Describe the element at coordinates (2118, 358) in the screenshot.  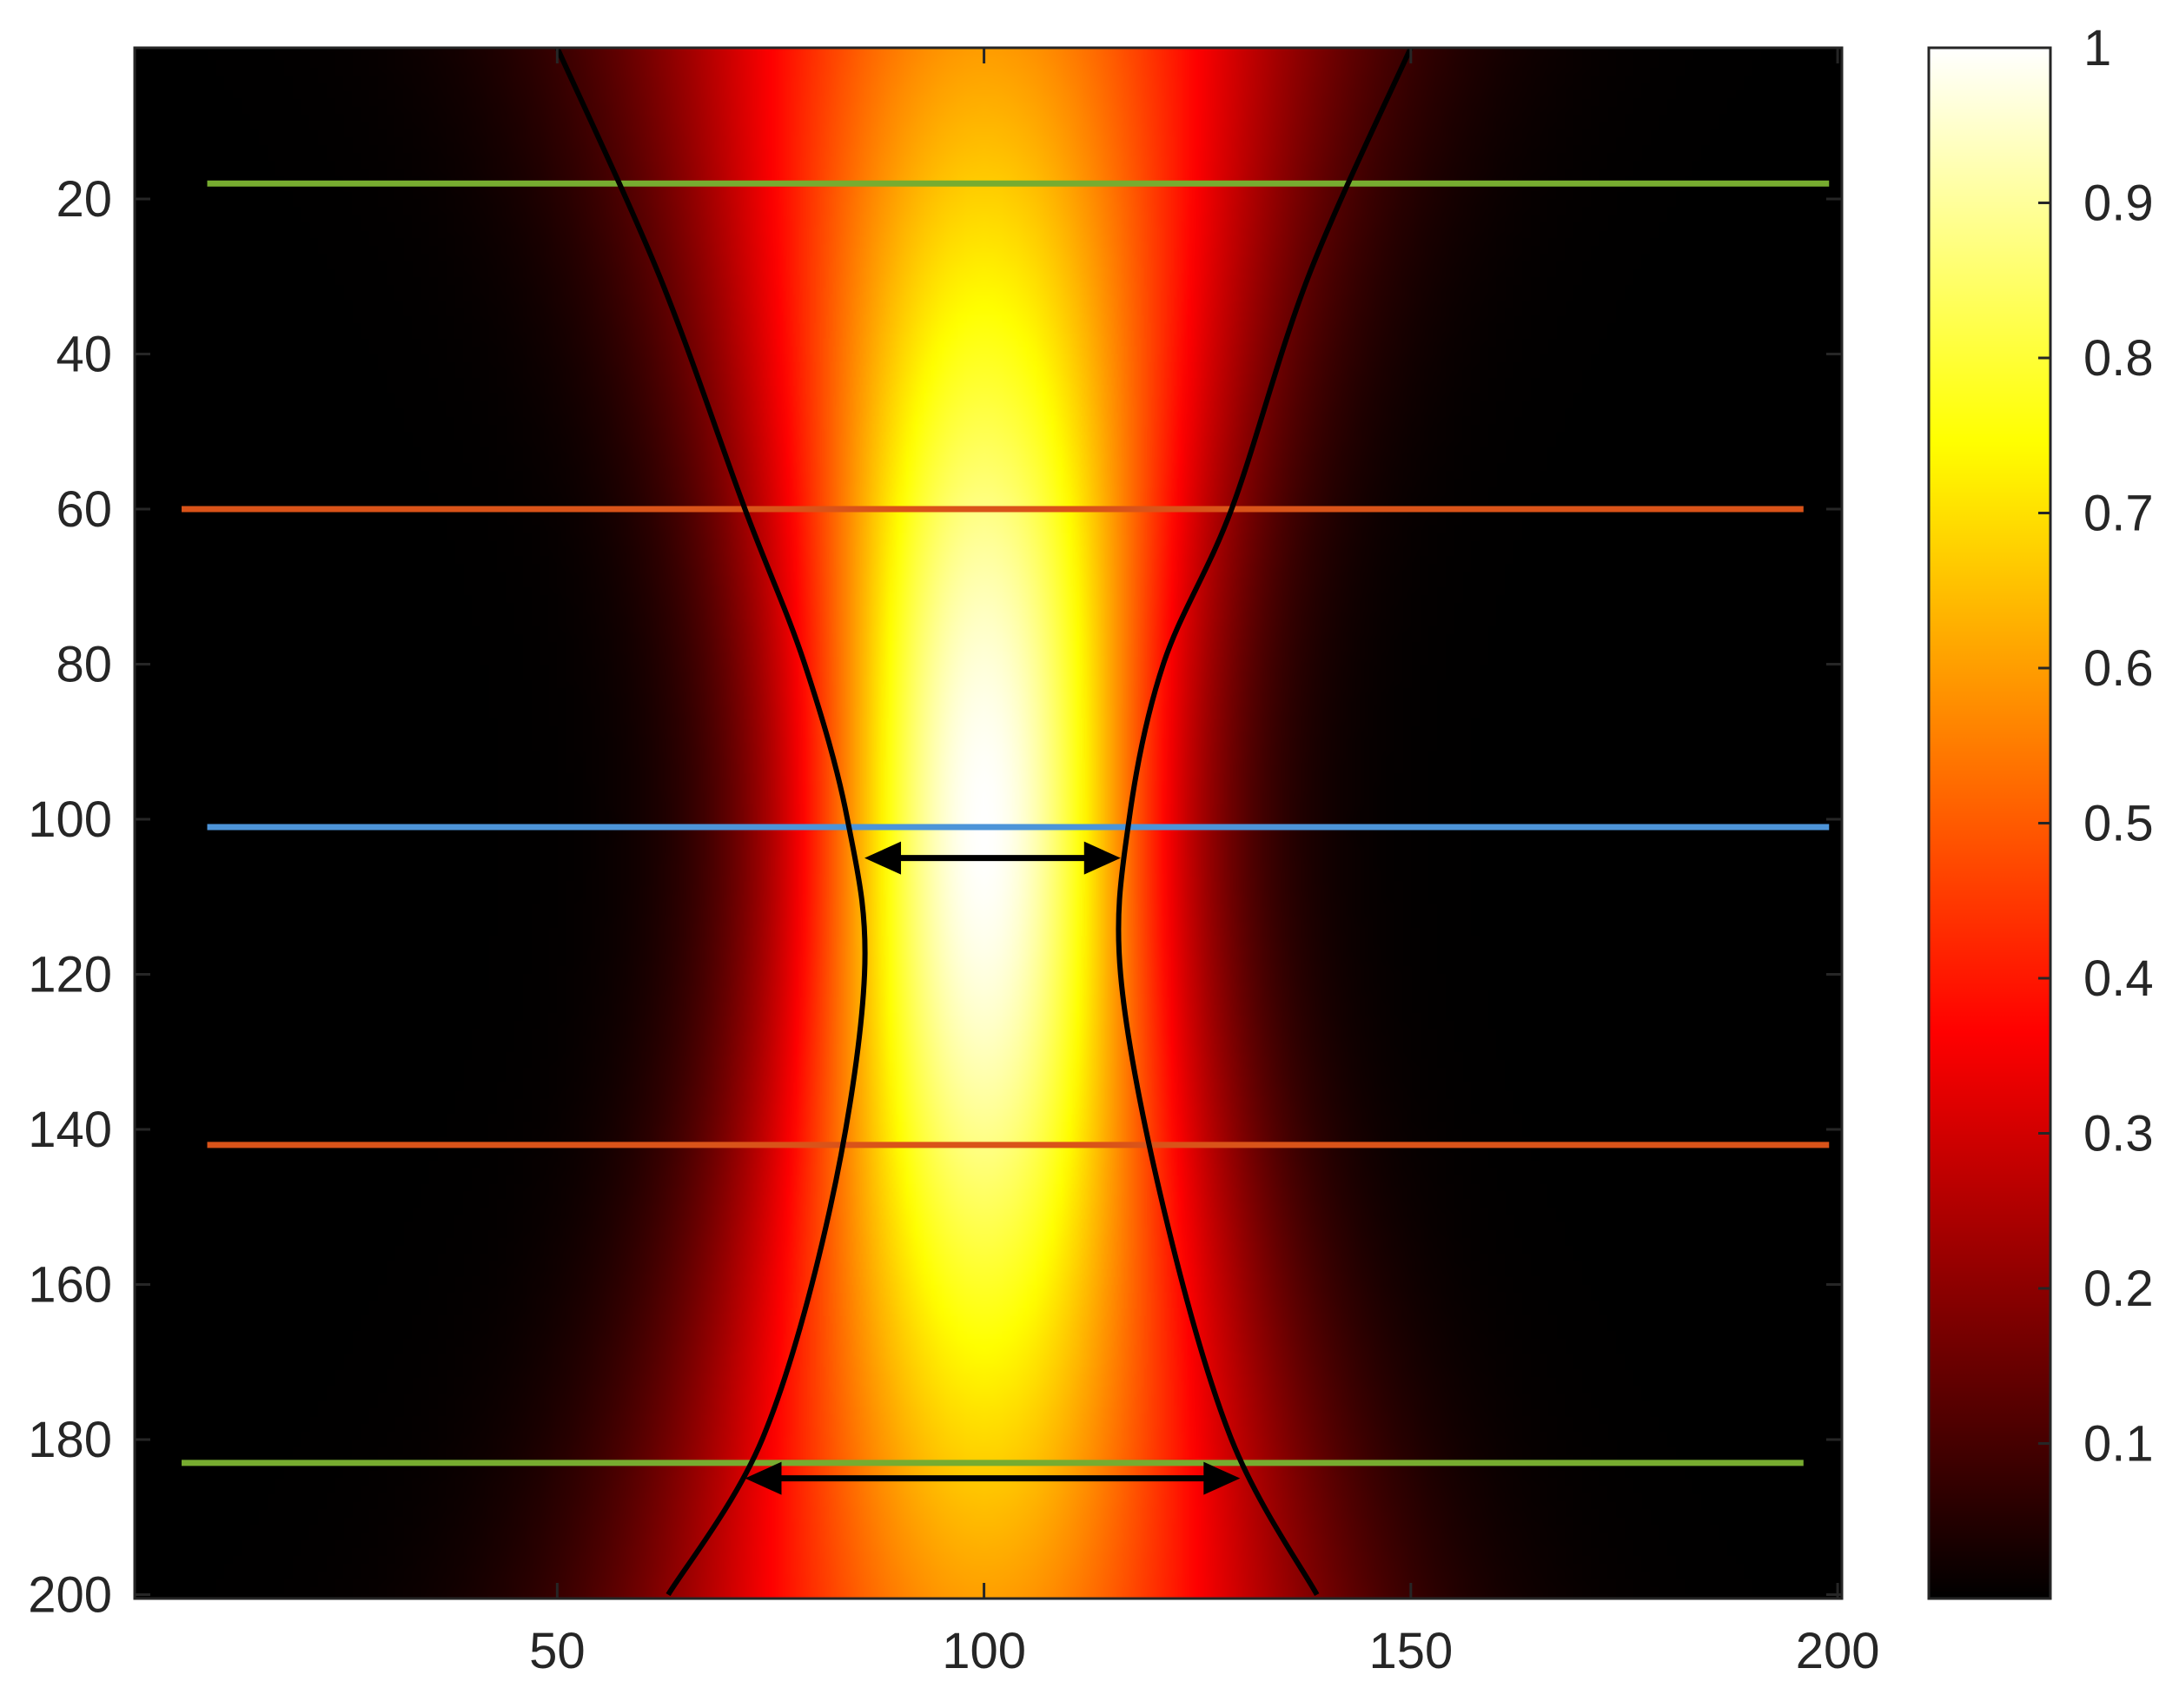
I see `colorbar-tick-label: 0.8` at that location.